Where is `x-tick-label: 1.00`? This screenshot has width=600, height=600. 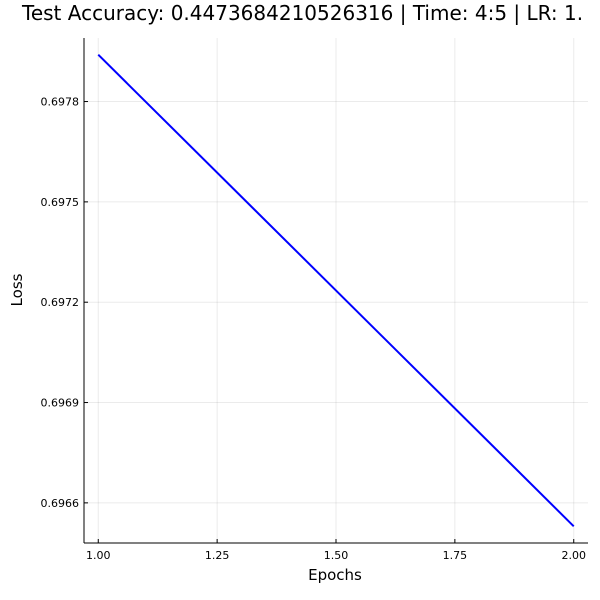 x-tick-label: 1.00 is located at coordinates (98, 555).